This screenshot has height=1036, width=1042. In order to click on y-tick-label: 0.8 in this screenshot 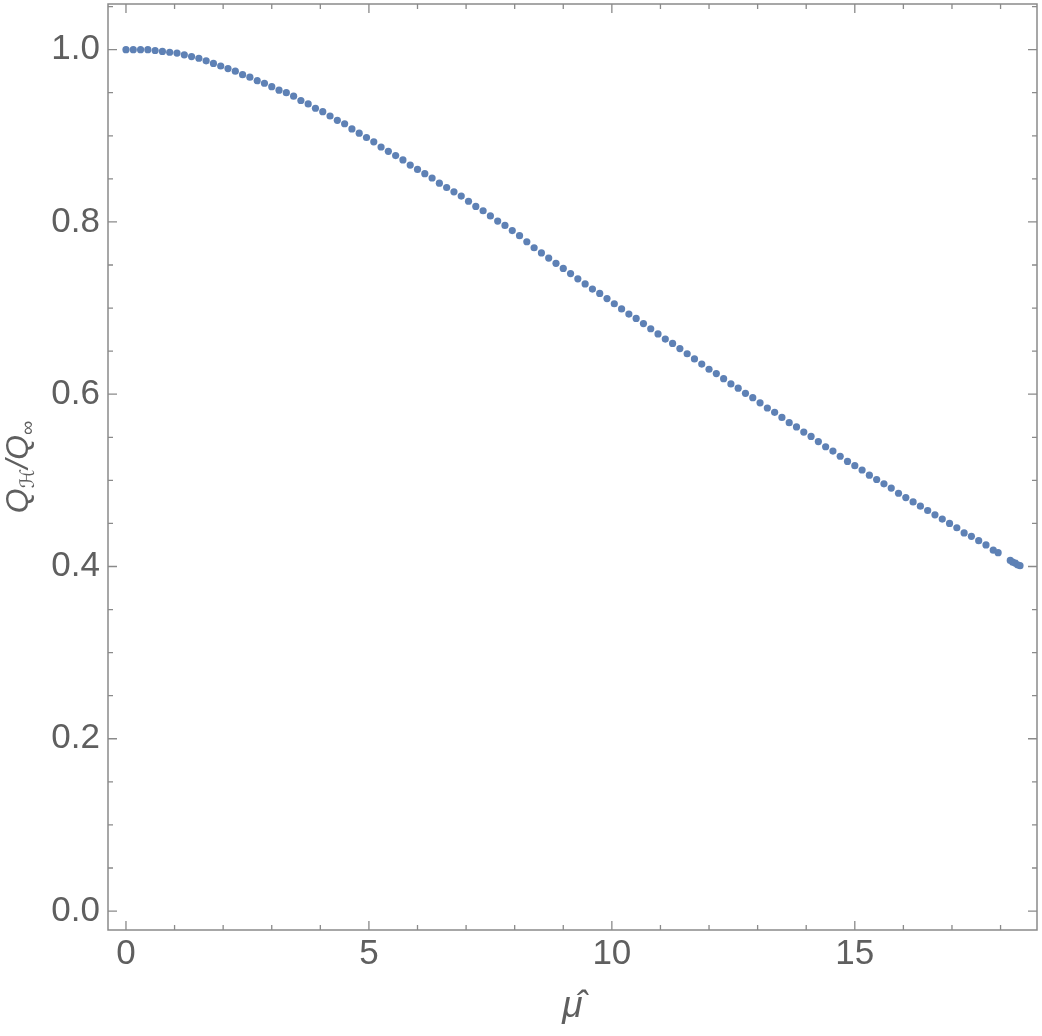, I will do `click(75, 219)`.